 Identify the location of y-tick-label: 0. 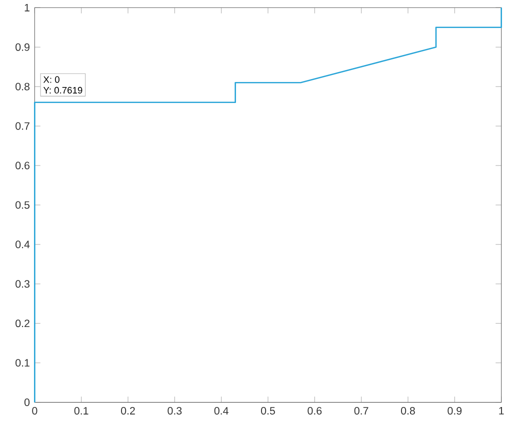
(27, 402).